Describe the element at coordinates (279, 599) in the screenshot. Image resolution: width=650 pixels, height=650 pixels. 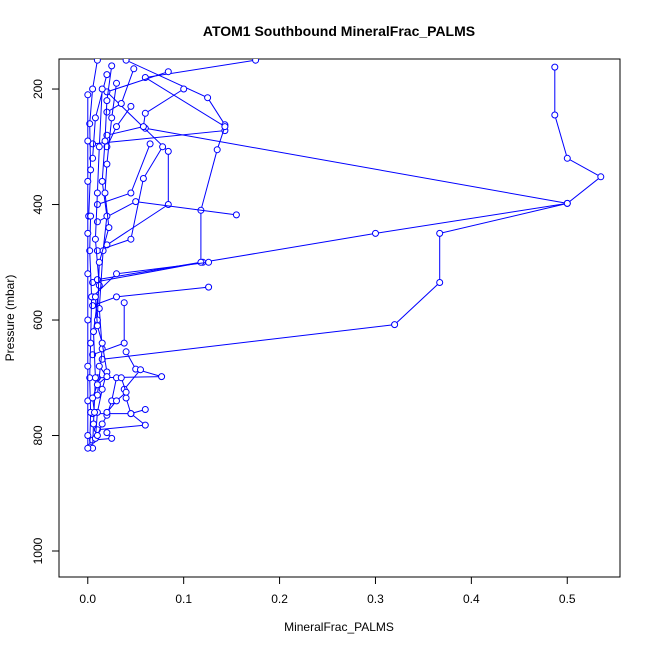
I see `x-tick-label: 0.2` at that location.